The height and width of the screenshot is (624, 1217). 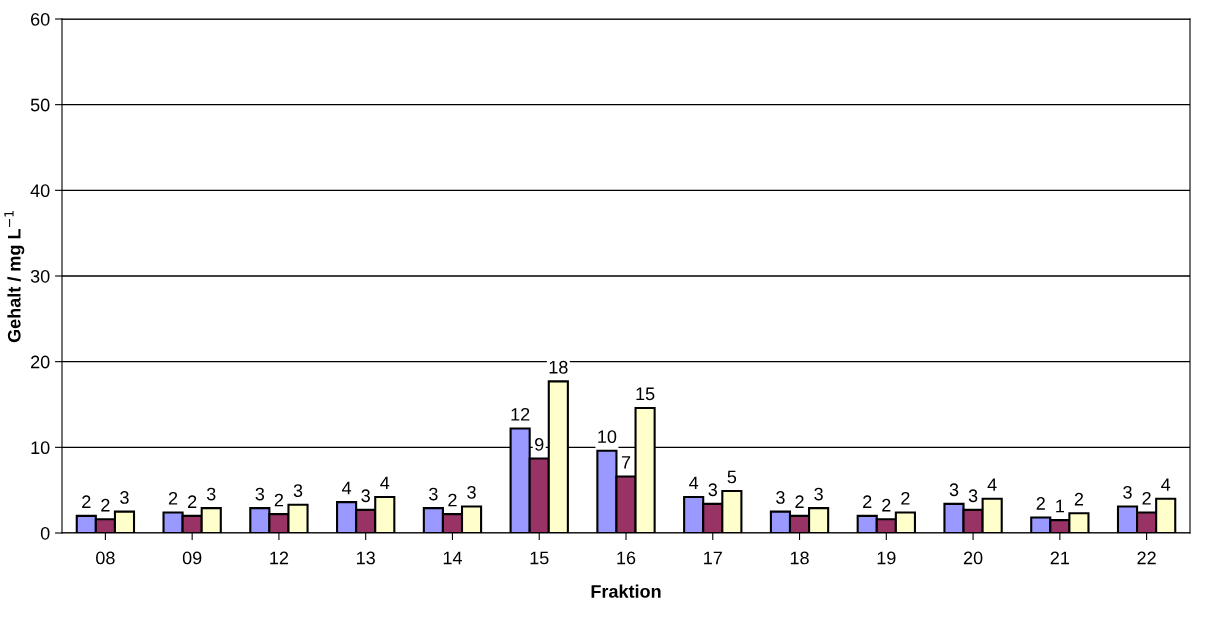 I want to click on x-tick-label: 22, so click(x=1146, y=558).